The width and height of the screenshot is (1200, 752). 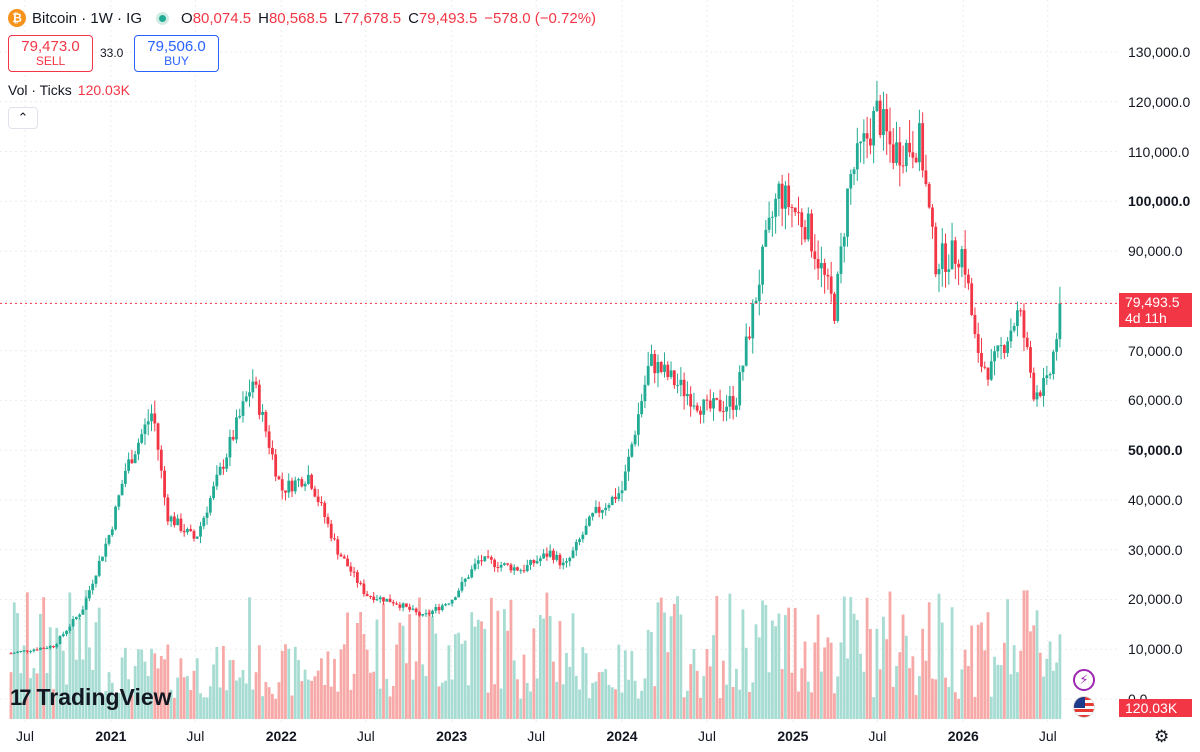 What do you see at coordinates (50, 53) in the screenshot?
I see `sell-button: 79,473.0 SELL` at bounding box center [50, 53].